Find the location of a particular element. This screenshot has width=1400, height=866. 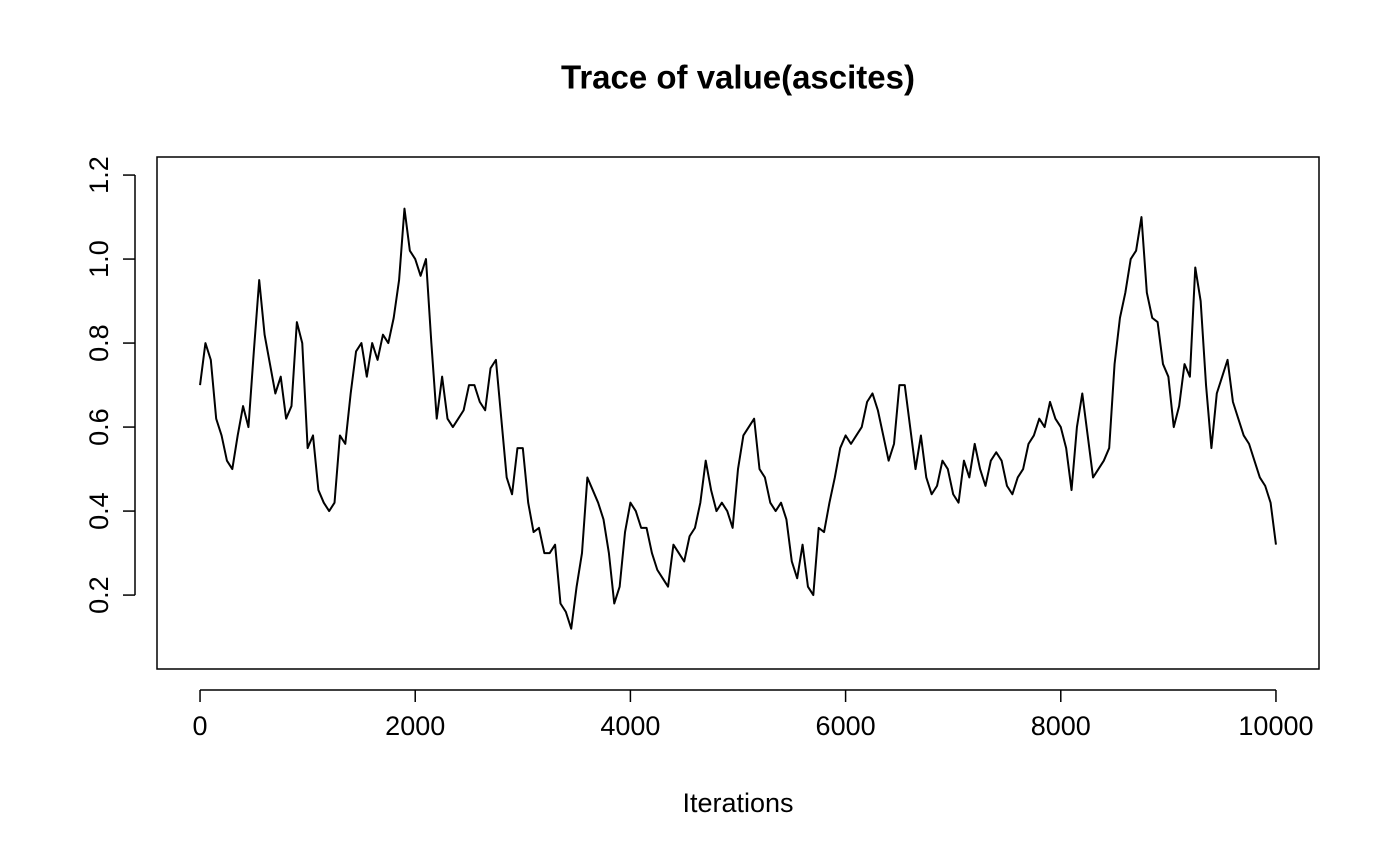

y-tick-label: 1.0 is located at coordinates (99, 259).